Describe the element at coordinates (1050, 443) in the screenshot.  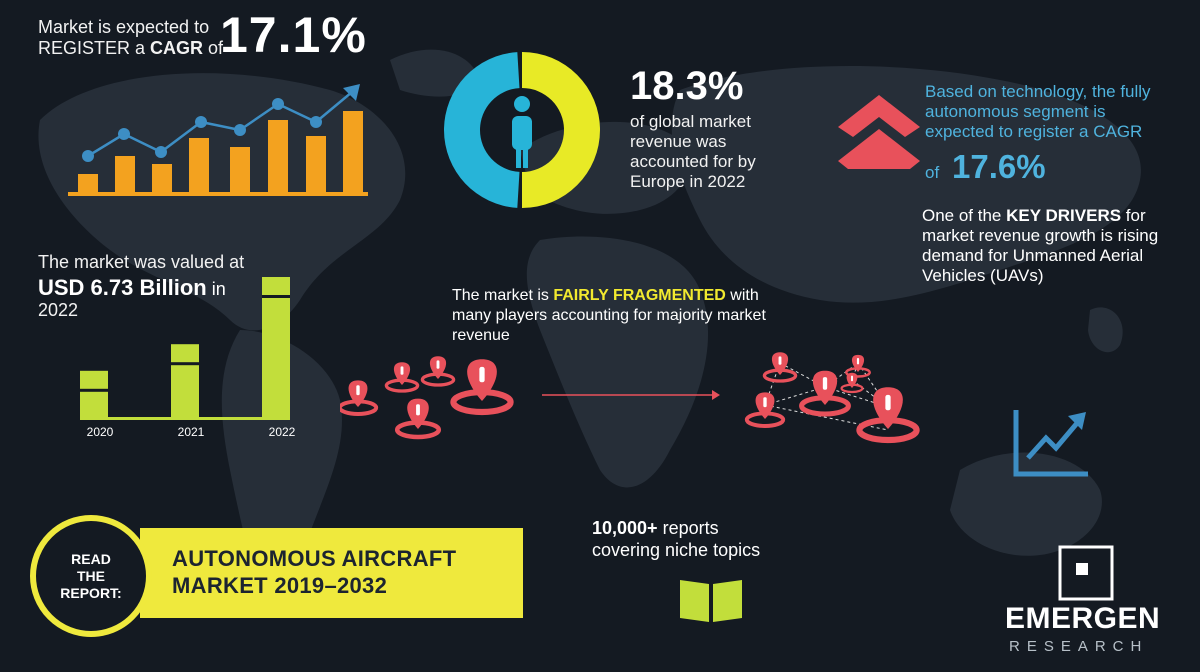
I see `trend-up-icon` at that location.